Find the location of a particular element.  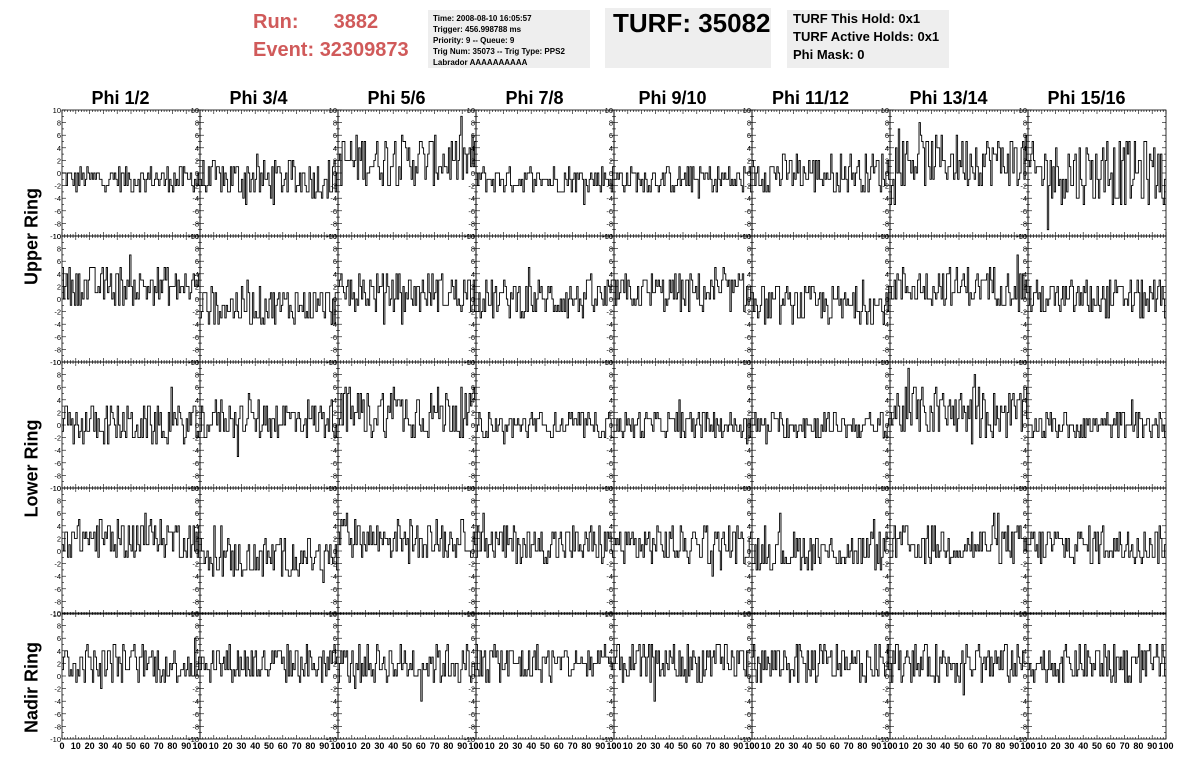

x-tick-label: 60 is located at coordinates (283, 746).